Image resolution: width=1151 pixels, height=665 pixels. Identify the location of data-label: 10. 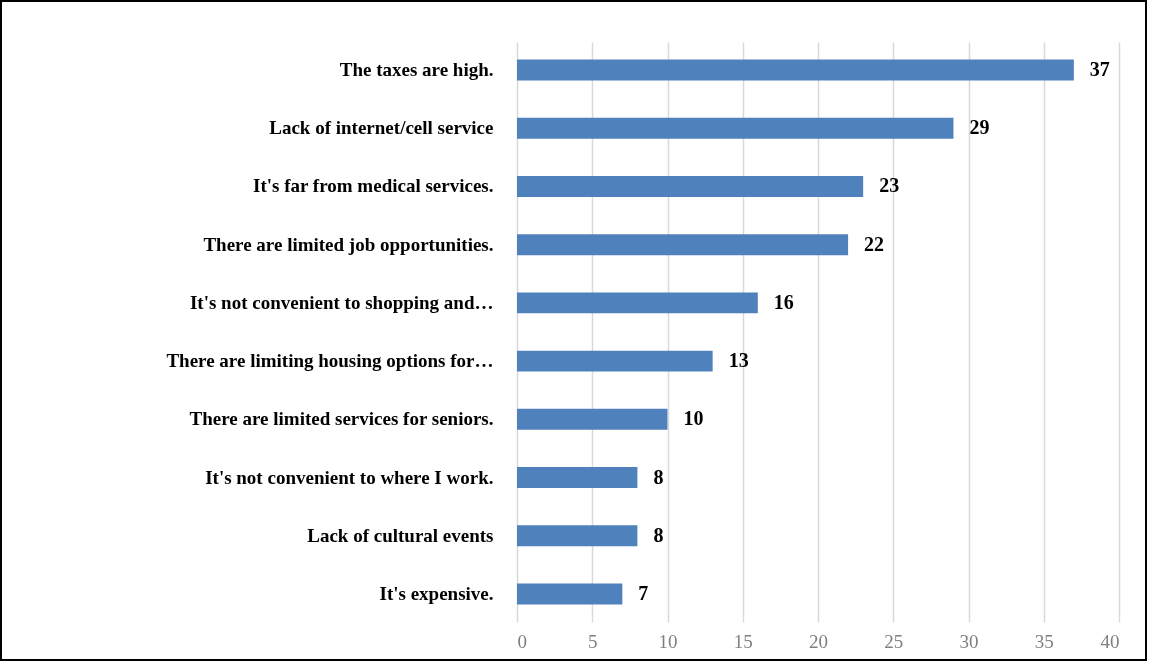
(693, 418).